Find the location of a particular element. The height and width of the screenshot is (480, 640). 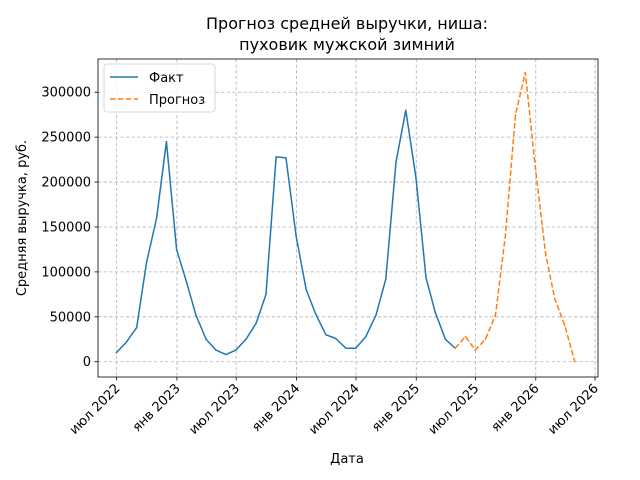

y-tick-label: 300000 is located at coordinates (66, 93).